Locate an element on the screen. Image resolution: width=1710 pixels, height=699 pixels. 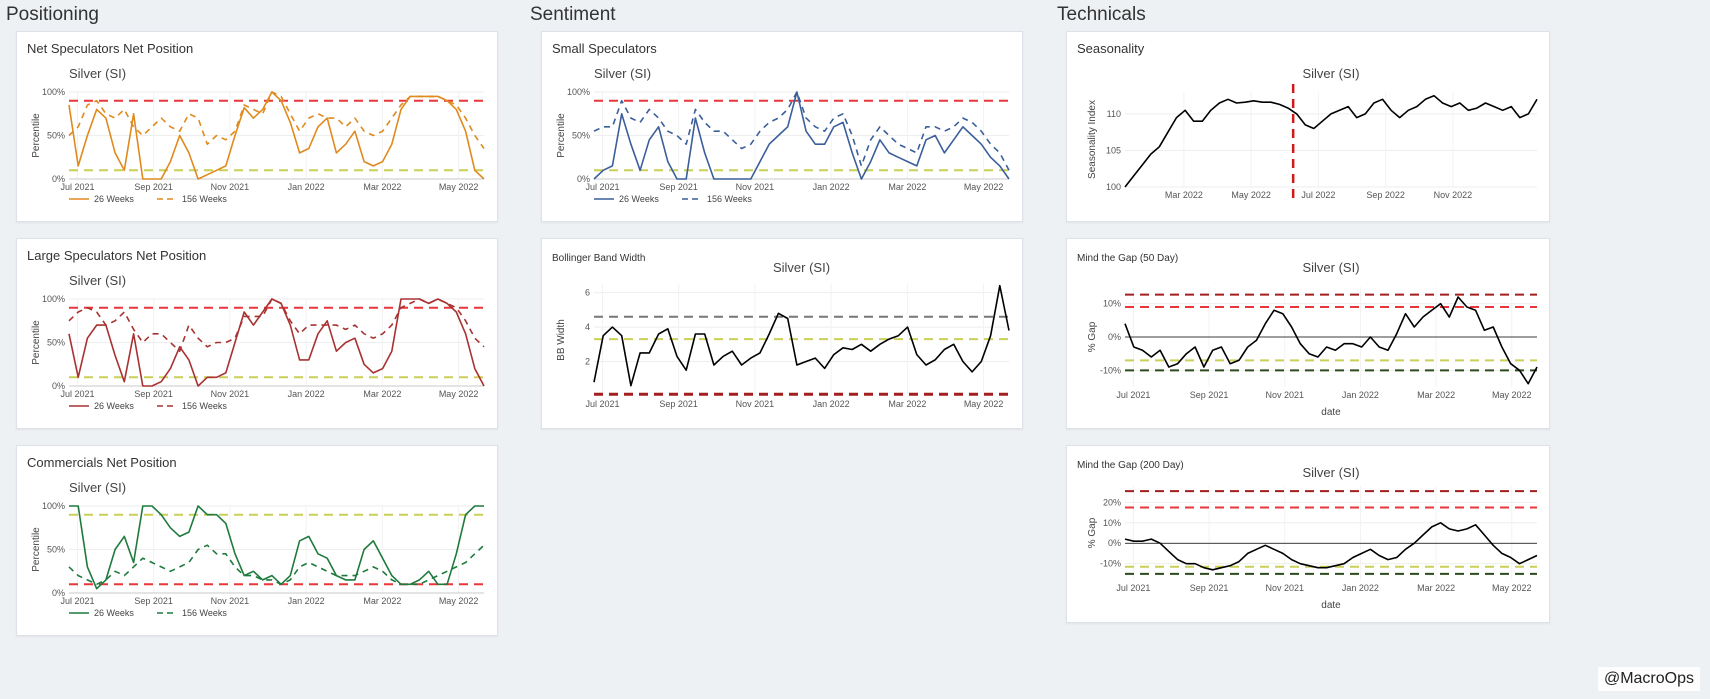
y-tick-label: 2 is located at coordinates (587, 362).